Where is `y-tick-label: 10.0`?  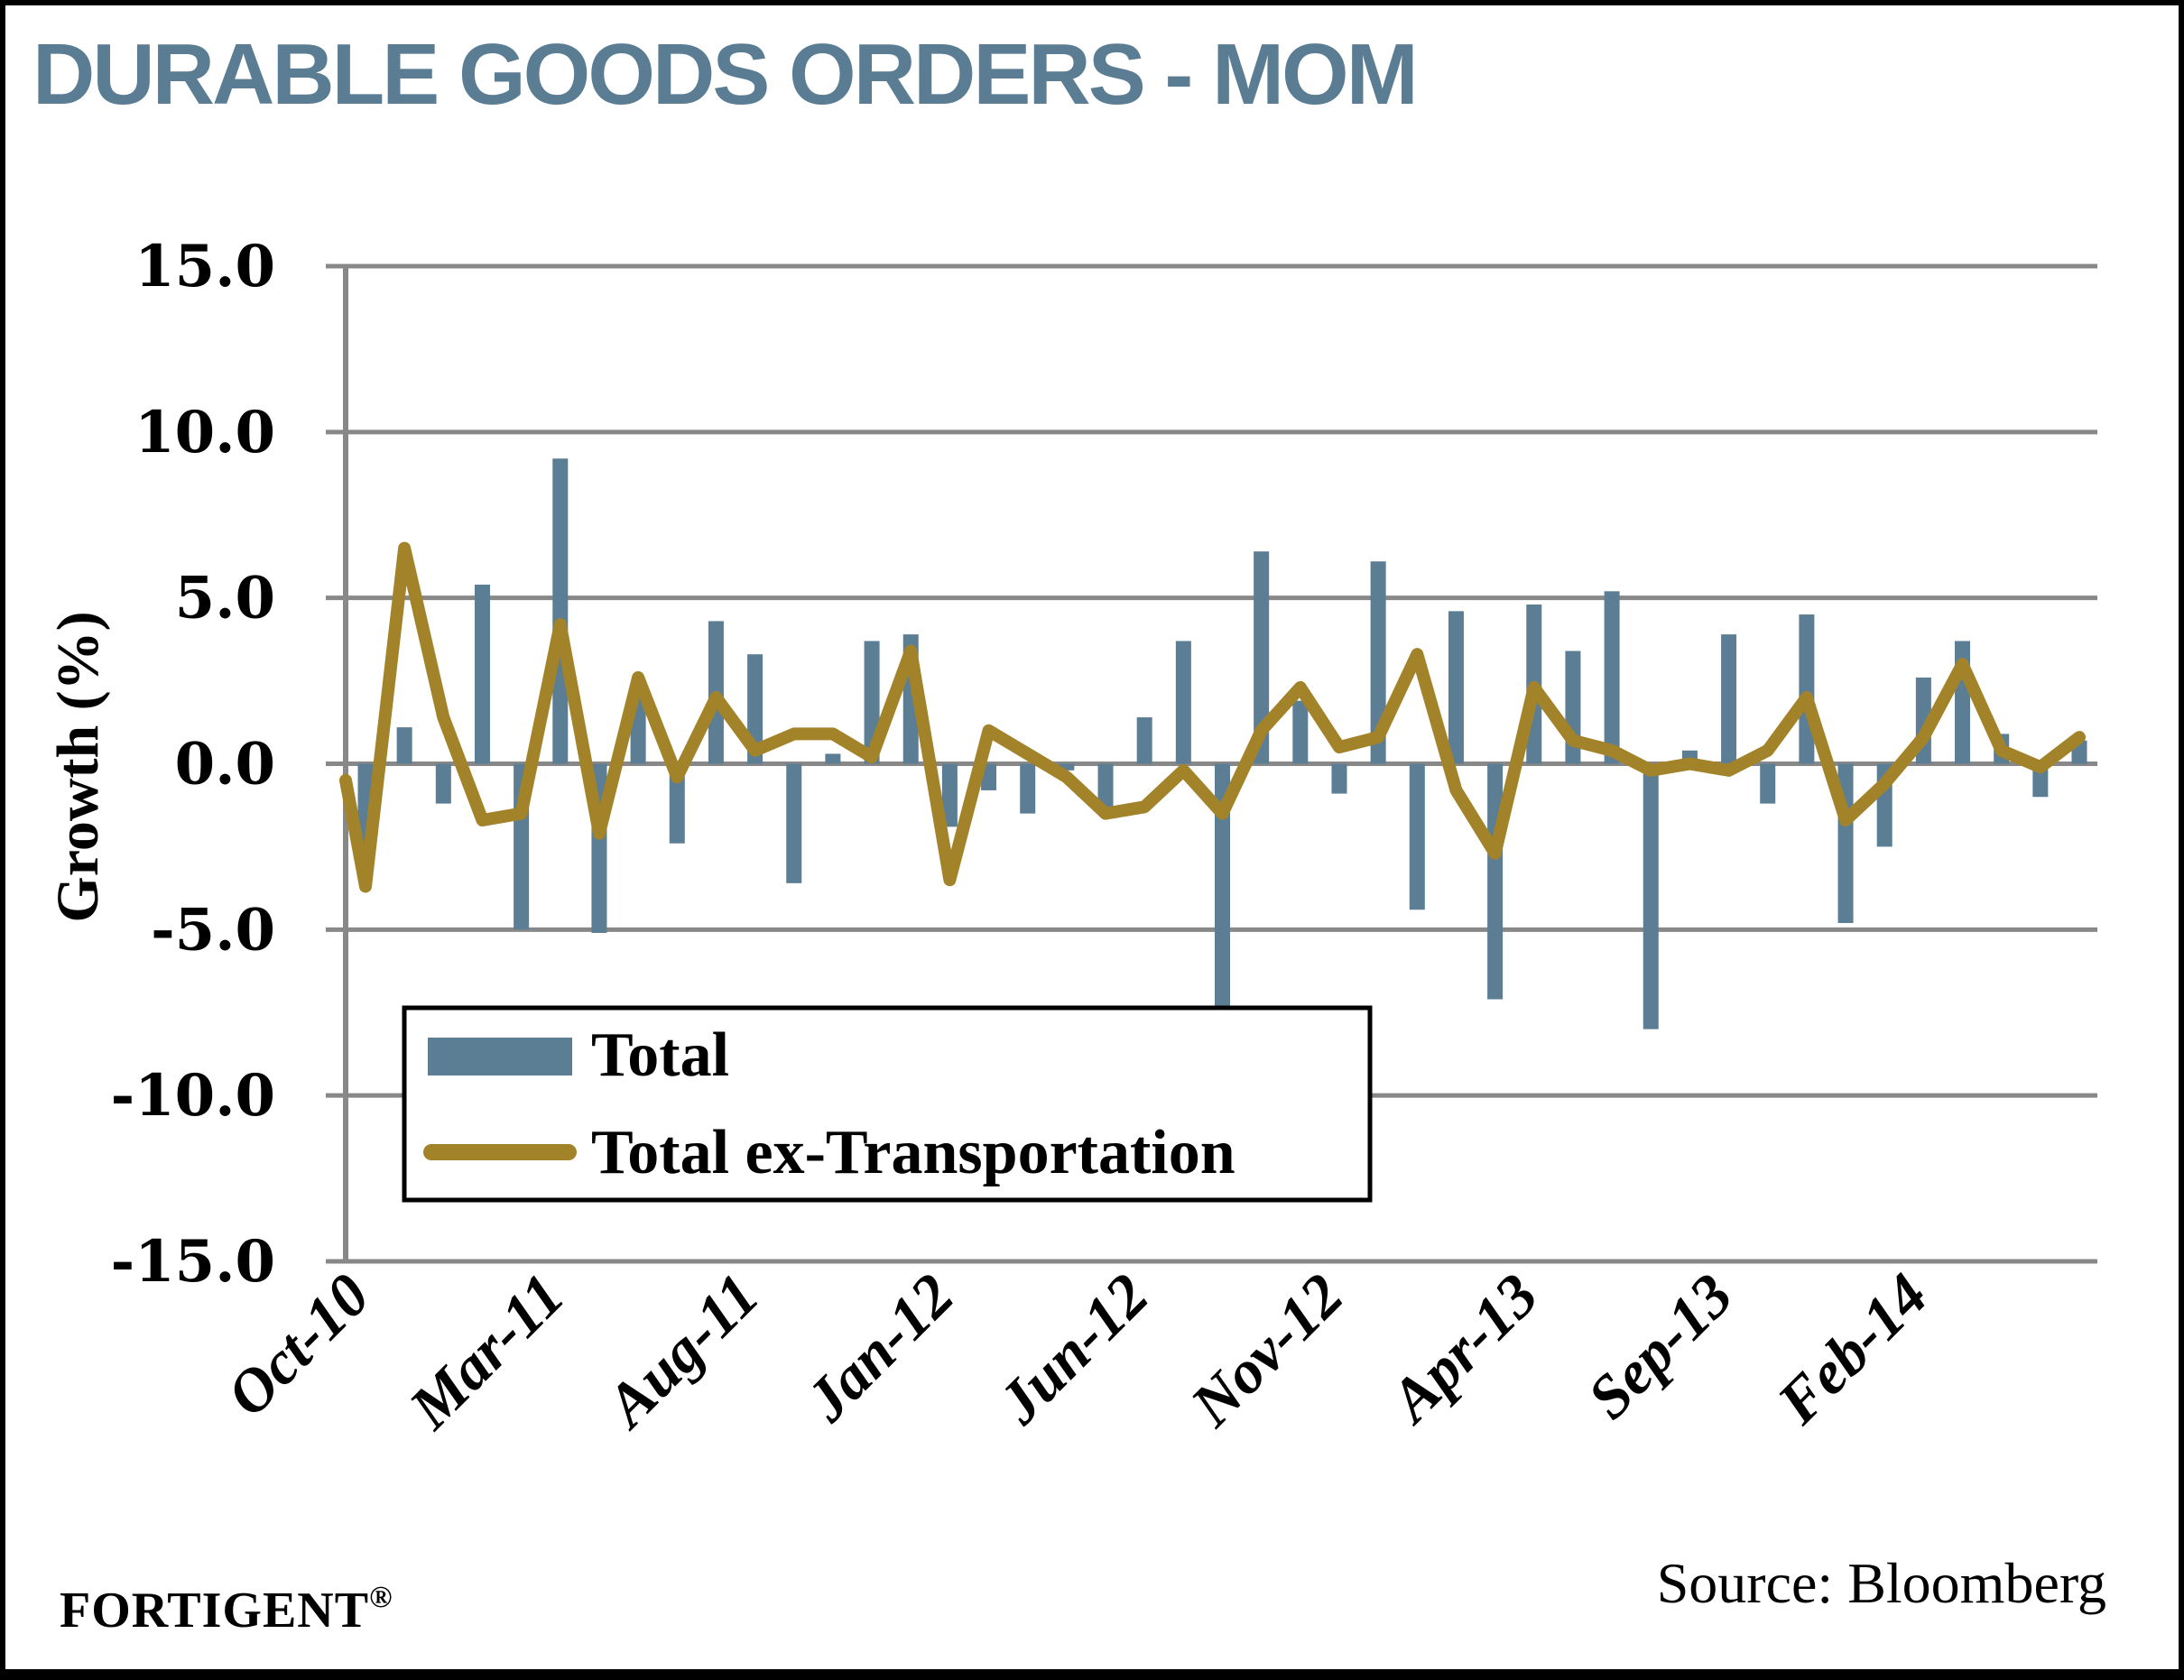 y-tick-label: 10.0 is located at coordinates (204, 432).